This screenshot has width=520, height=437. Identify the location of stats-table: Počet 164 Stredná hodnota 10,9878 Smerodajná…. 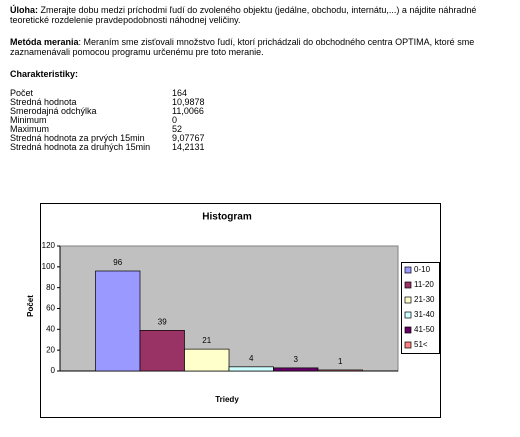
(107, 120).